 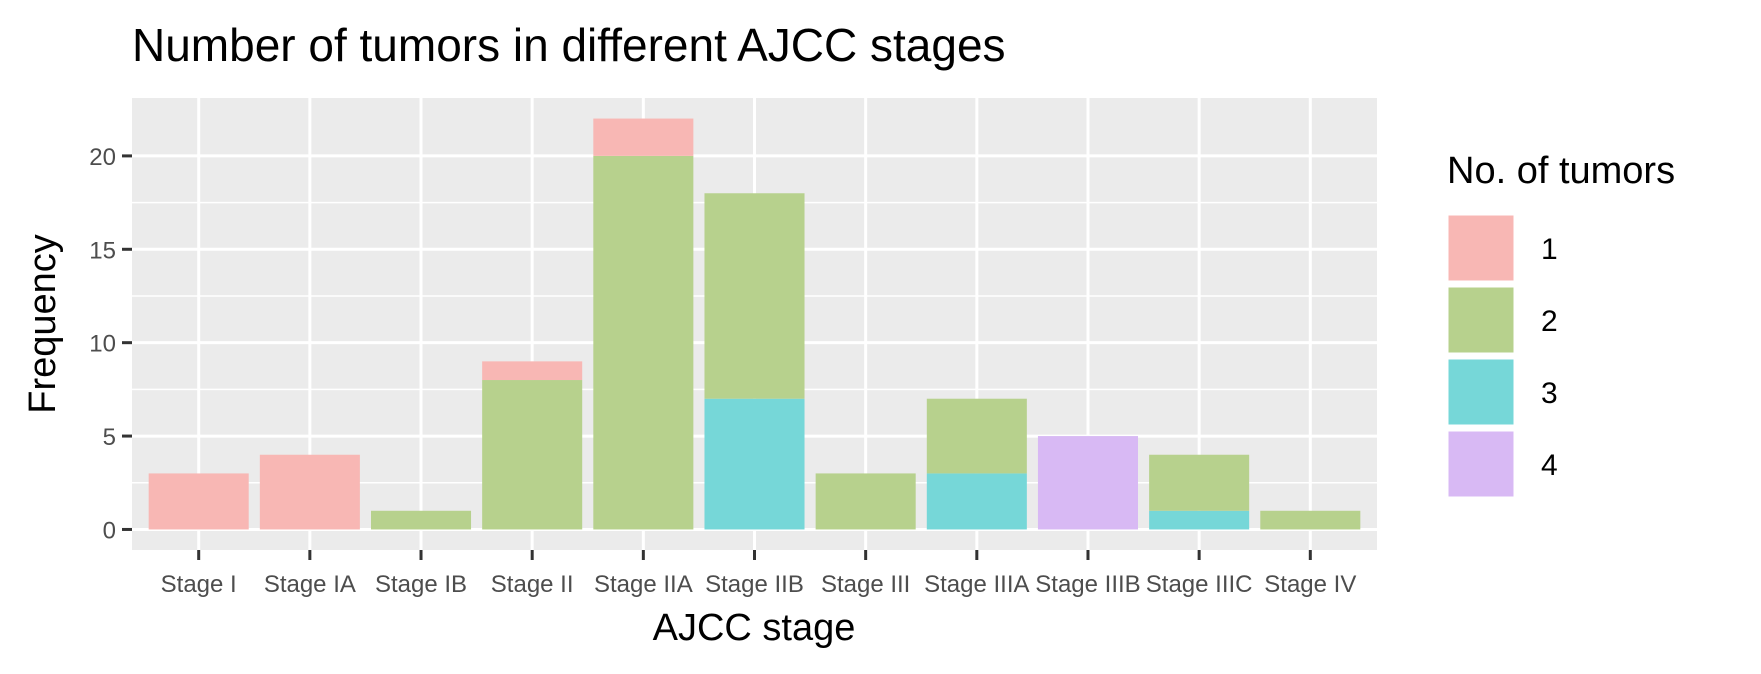 I want to click on x-tick-label: Stage IB, so click(x=421, y=584).